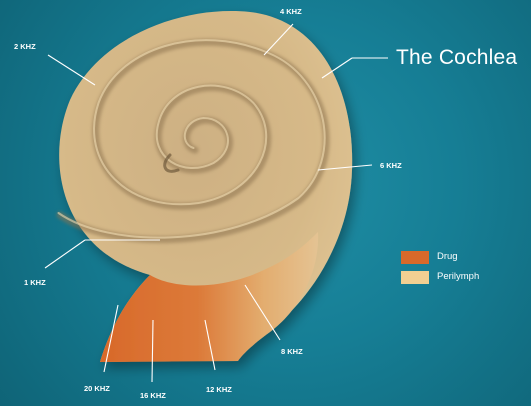 This screenshot has height=406, width=531. I want to click on basal-turn, so click(209, 297).